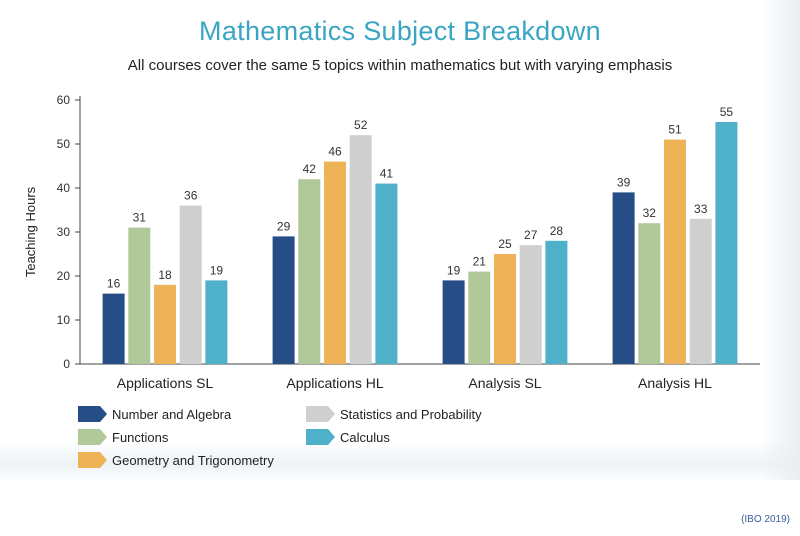  What do you see at coordinates (140, 218) in the screenshot?
I see `bar-value-label: 31` at bounding box center [140, 218].